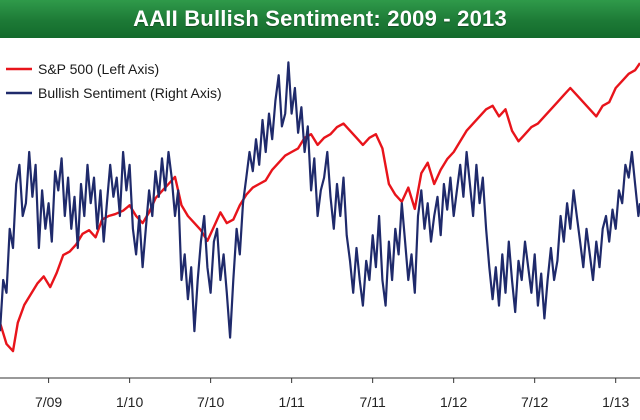  Describe the element at coordinates (292, 402) in the screenshot. I see `x-tick-label: 1/11` at that location.